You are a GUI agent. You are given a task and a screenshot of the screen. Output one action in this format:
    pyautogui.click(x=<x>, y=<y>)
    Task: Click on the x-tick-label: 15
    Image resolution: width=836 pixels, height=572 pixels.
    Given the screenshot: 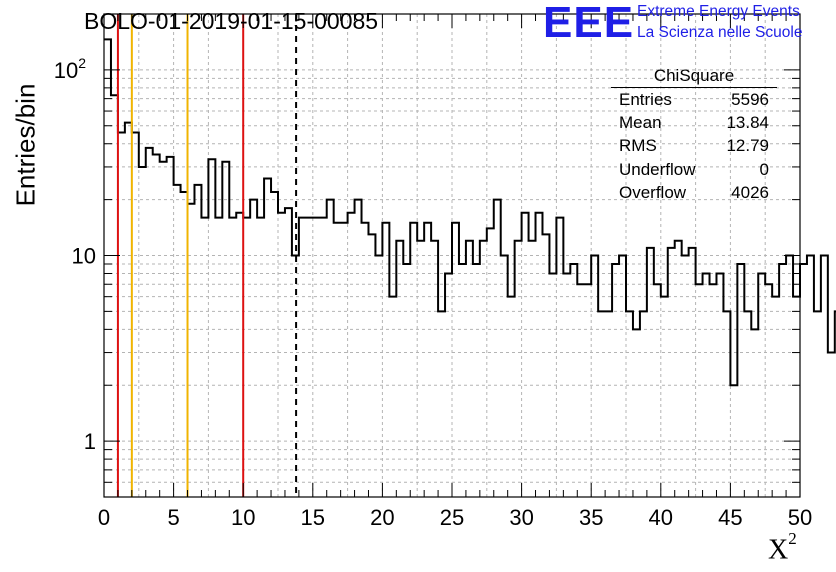 What is the action you would take?
    pyautogui.click(x=313, y=517)
    